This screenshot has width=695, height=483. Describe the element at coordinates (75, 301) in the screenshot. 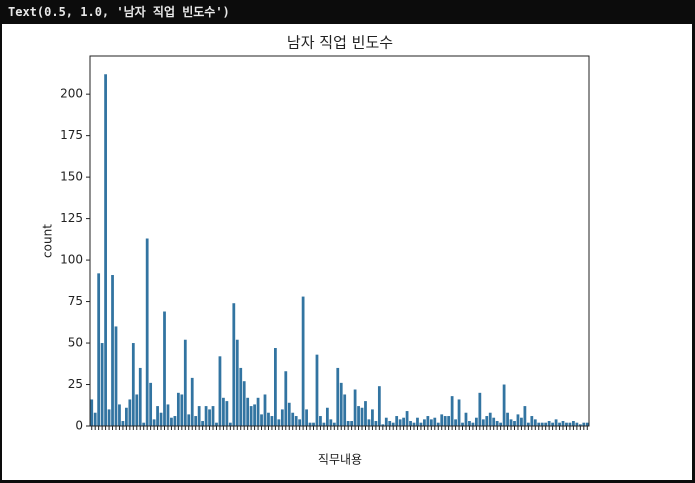

I see `y-tick-label: 75` at that location.